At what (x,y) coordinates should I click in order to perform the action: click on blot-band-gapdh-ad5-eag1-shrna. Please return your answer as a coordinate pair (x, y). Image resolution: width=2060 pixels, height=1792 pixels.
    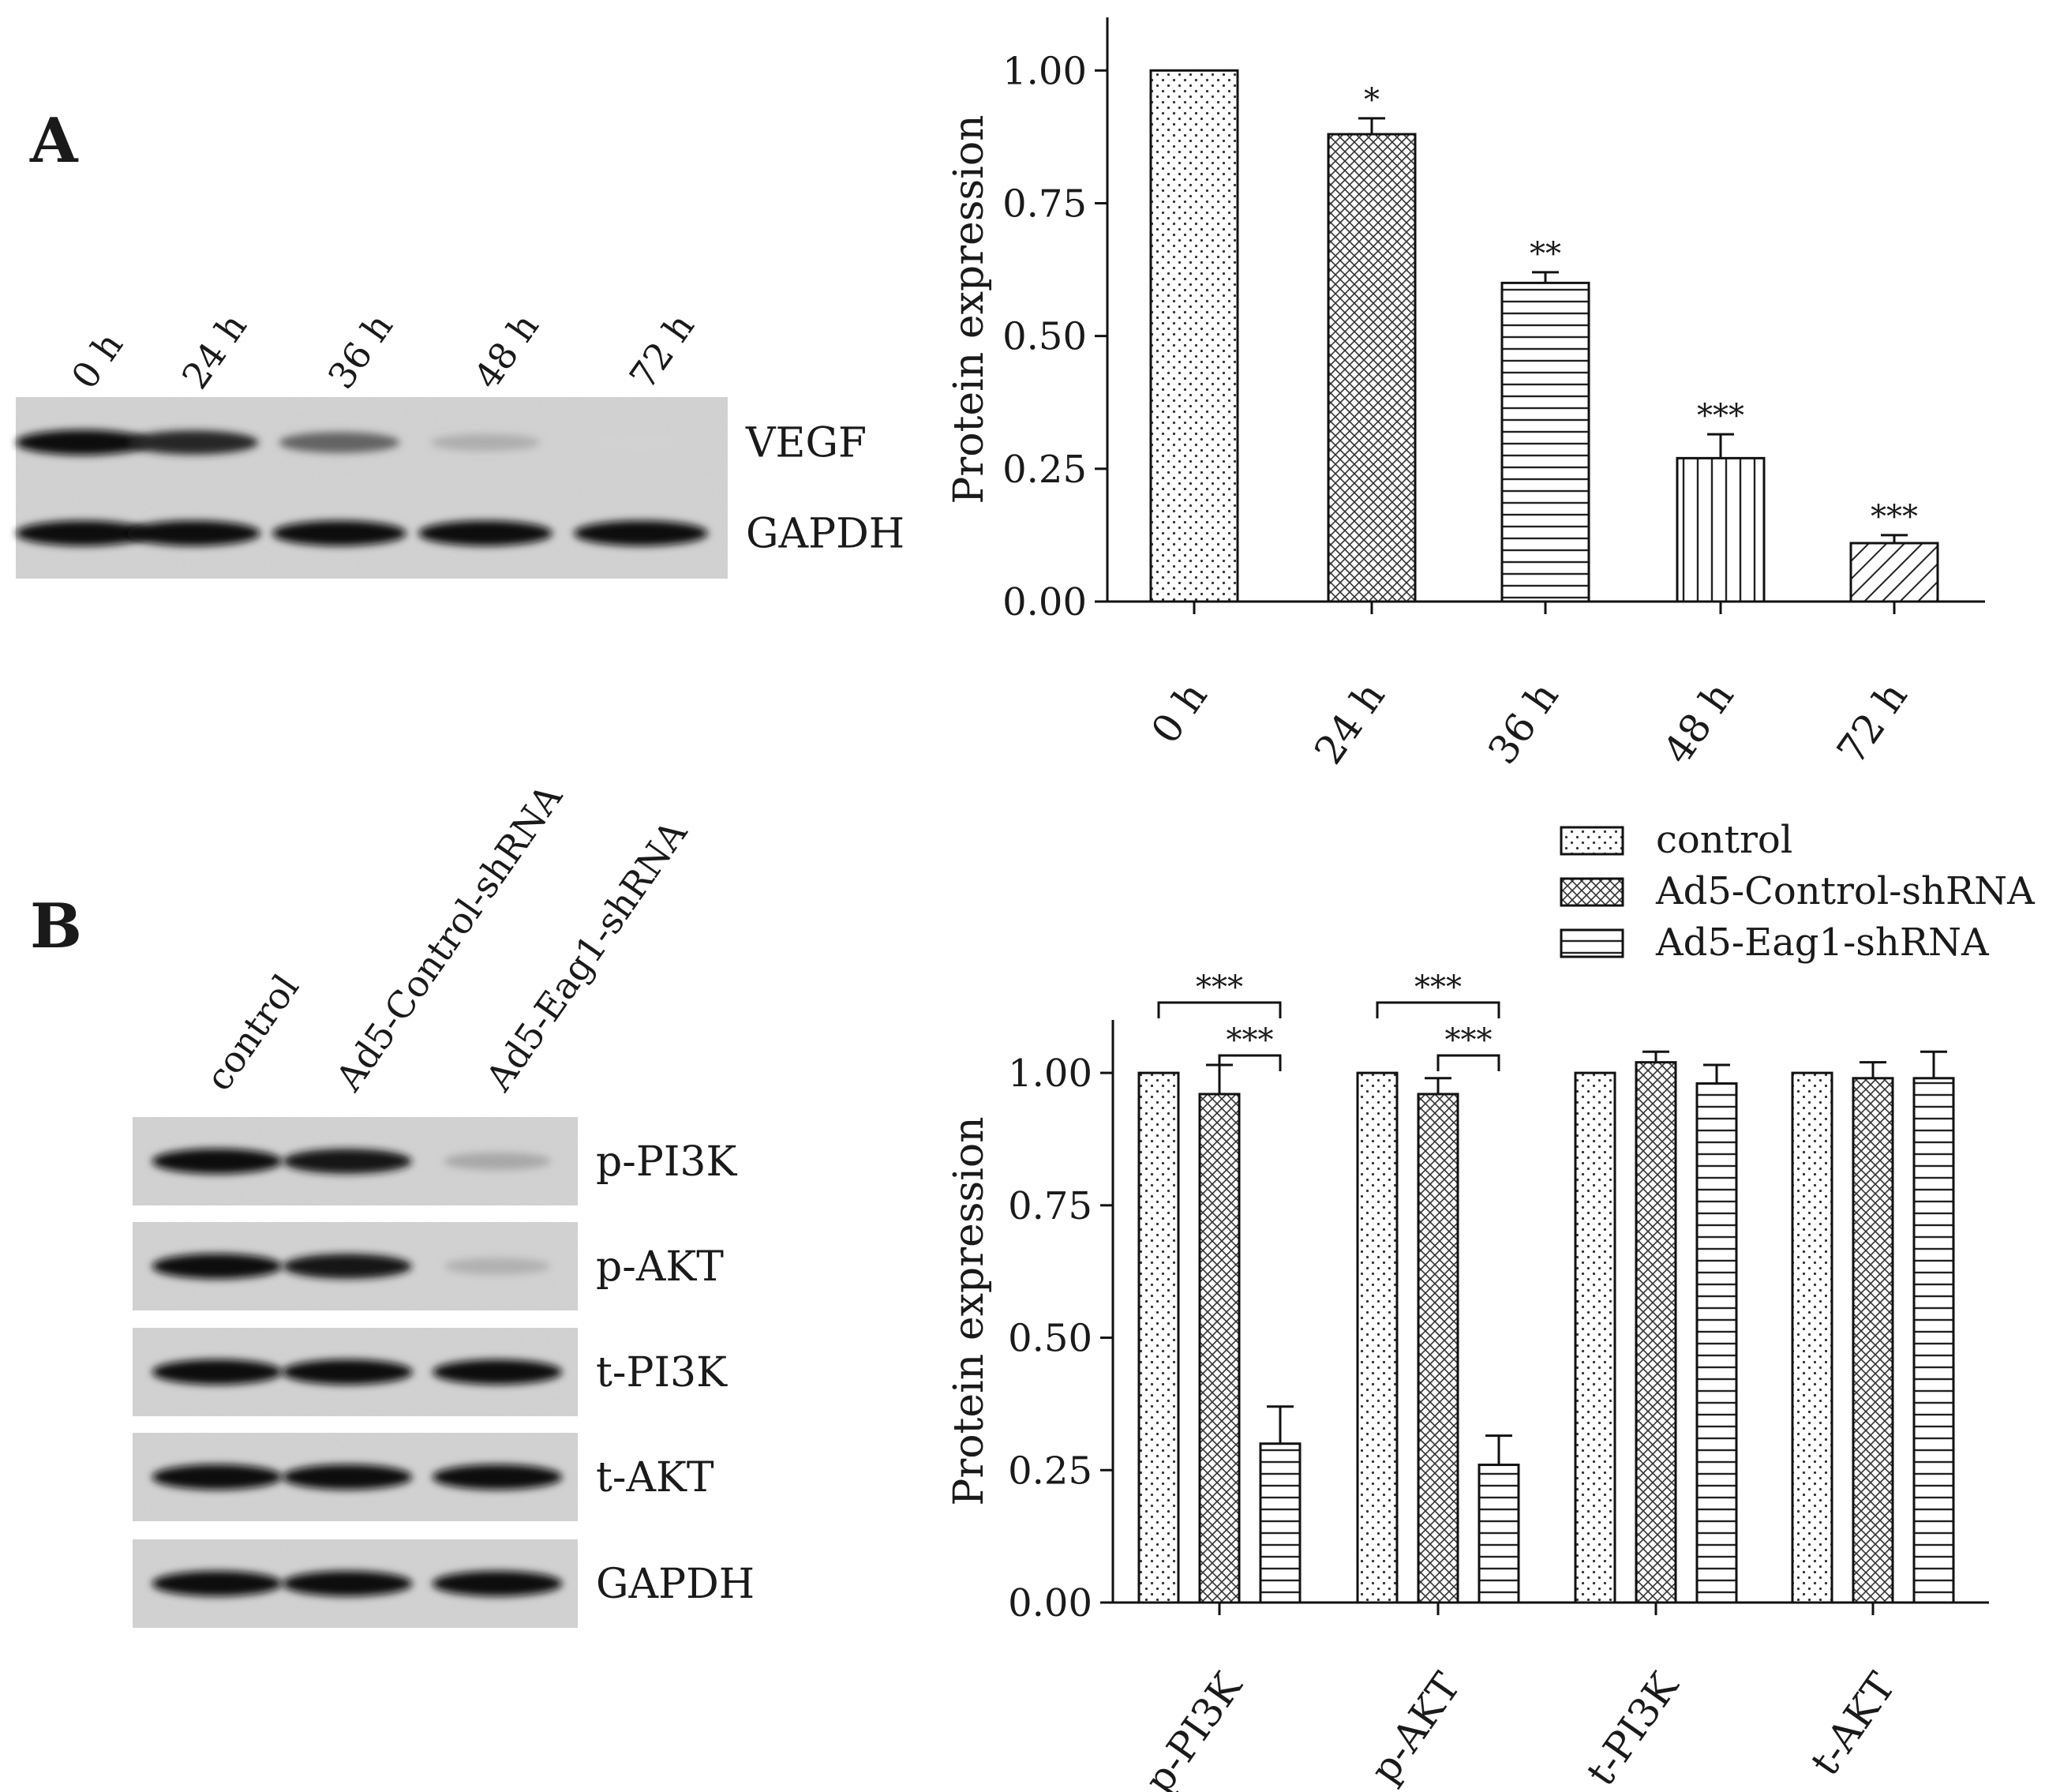
    Looking at the image, I should click on (498, 1583).